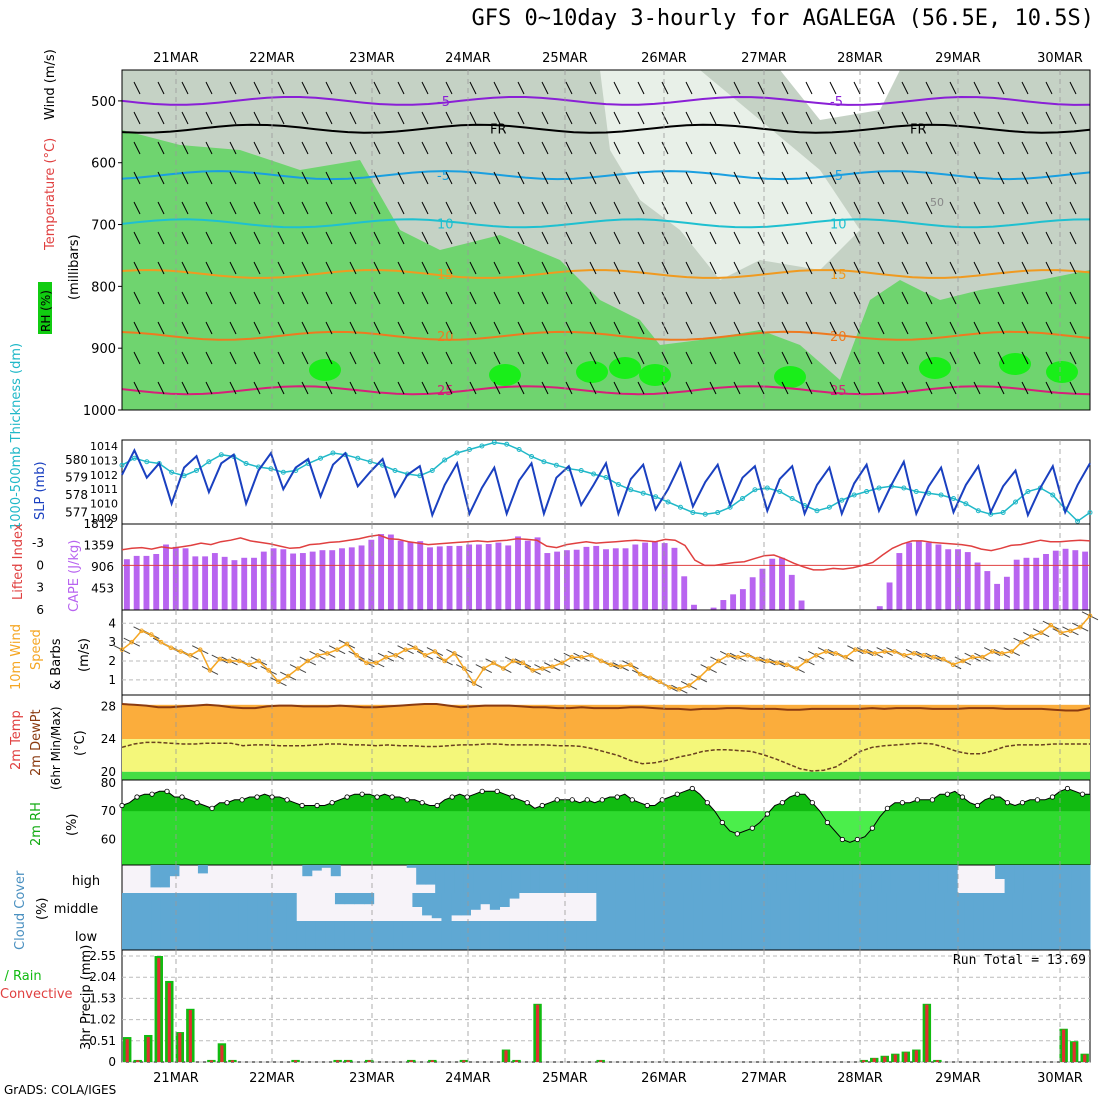 The height and width of the screenshot is (1100, 1100). What do you see at coordinates (40, 588) in the screenshot?
I see `li-tick-label: 3` at bounding box center [40, 588].